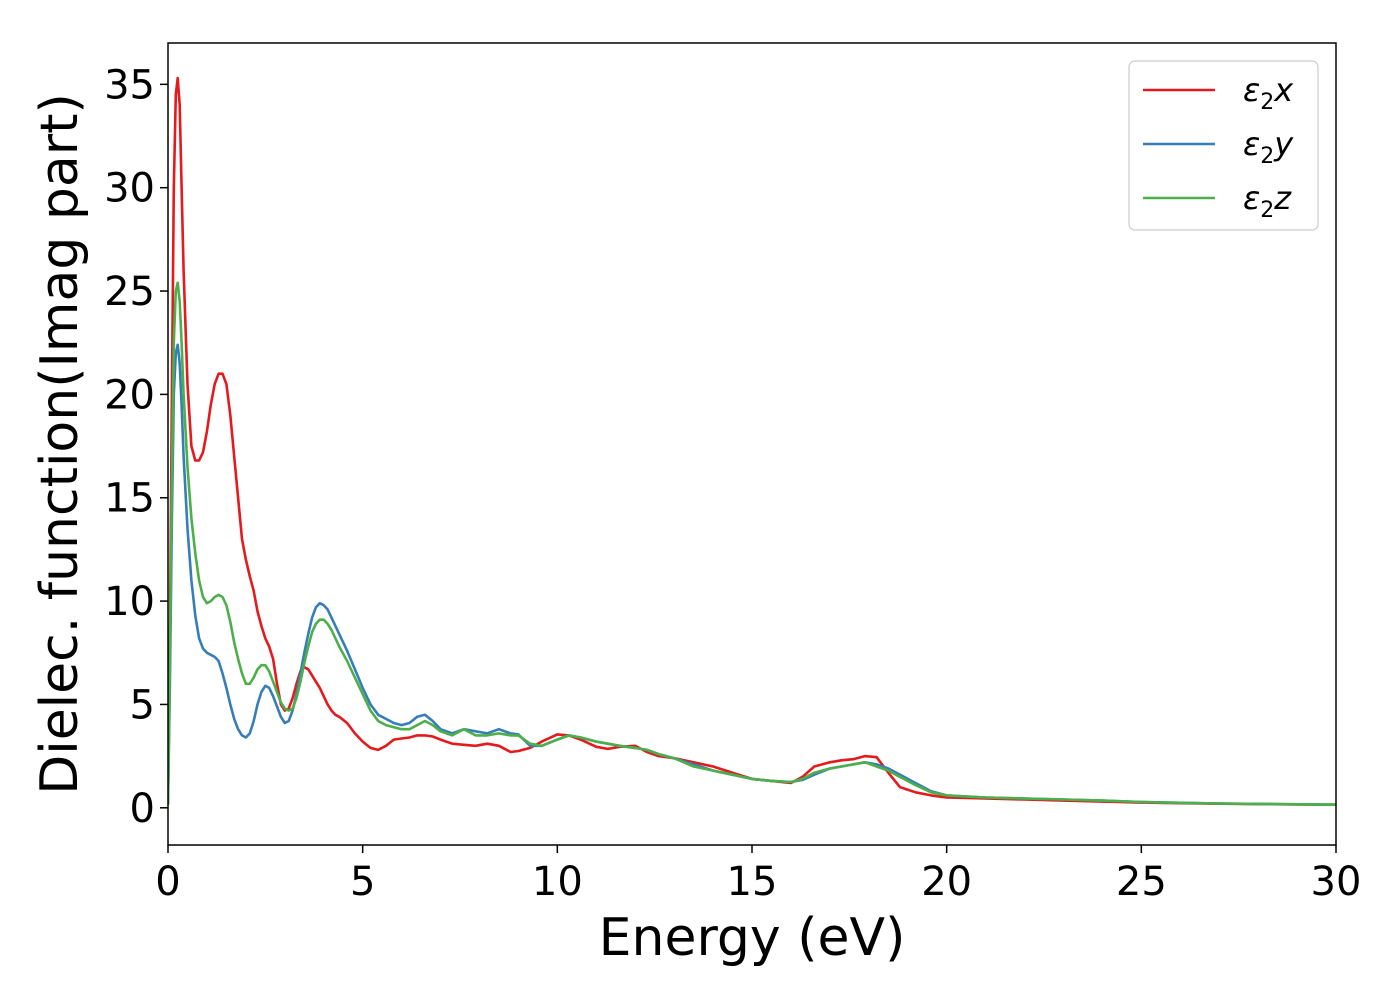 The height and width of the screenshot is (1000, 1400). Describe the element at coordinates (1268, 93) in the screenshot. I see `legend-label: ε2x` at that location.